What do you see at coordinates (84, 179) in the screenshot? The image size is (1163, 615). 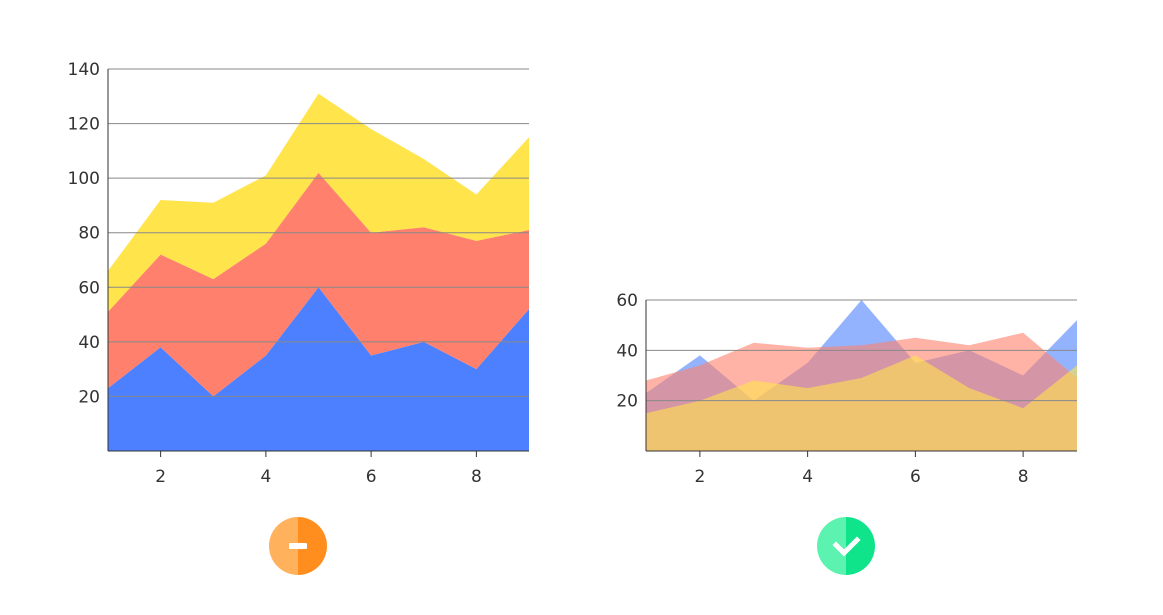 I see `y-tick-label: 100` at bounding box center [84, 179].